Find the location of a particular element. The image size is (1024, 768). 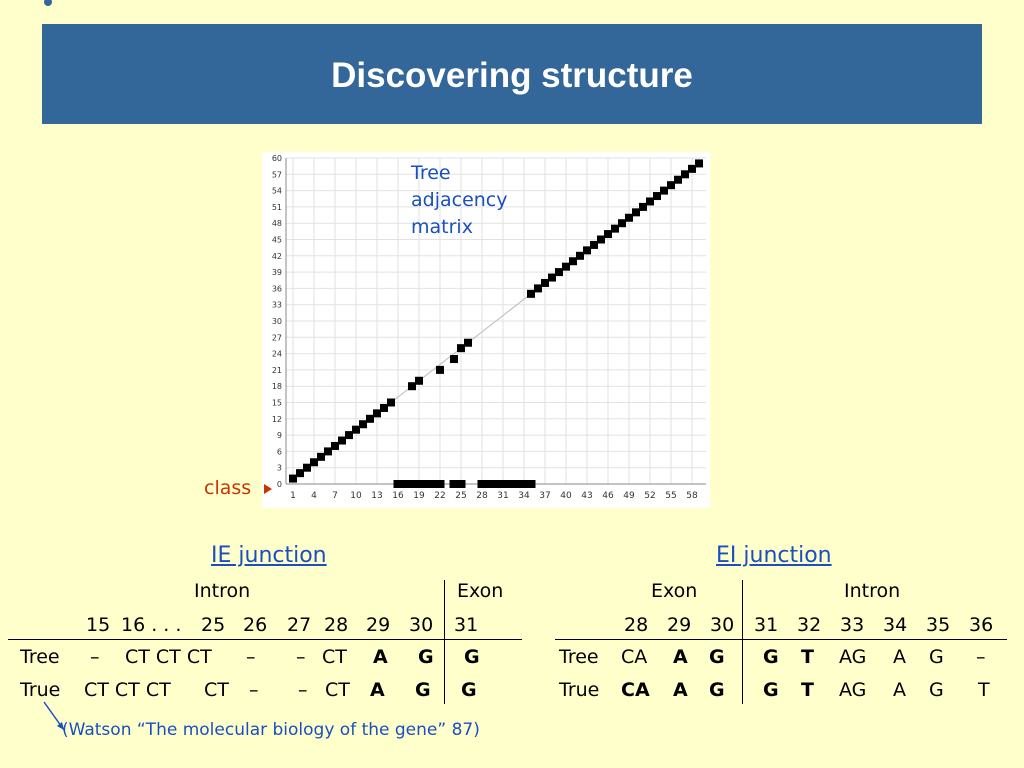

ie-junction-title: IE junction is located at coordinates (269, 555).